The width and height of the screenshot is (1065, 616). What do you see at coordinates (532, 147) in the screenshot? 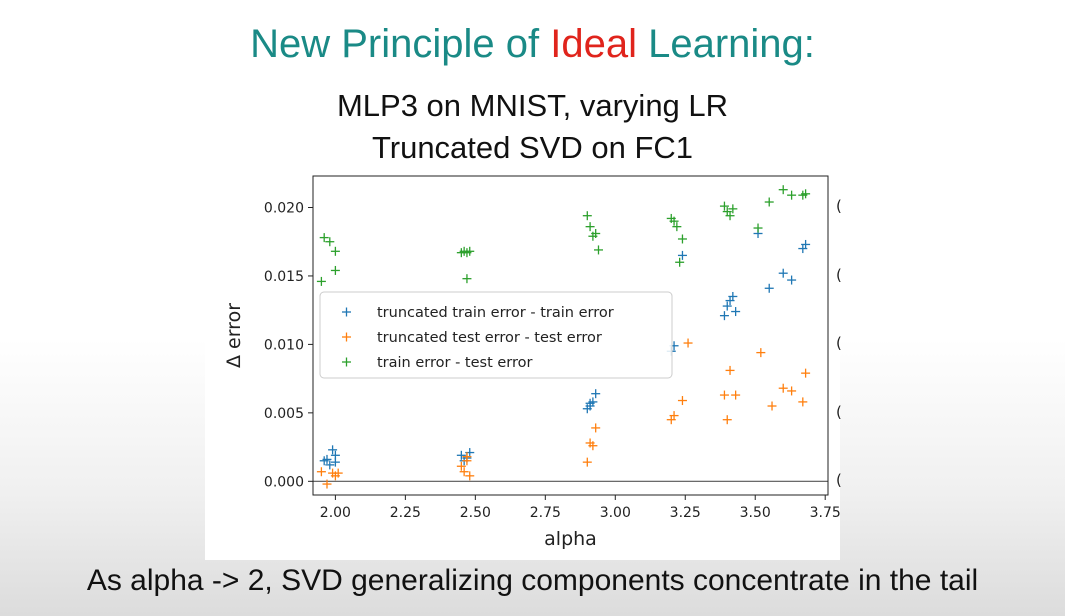
I see `subtitle-line-2: Truncated SVD on FC1` at bounding box center [532, 147].